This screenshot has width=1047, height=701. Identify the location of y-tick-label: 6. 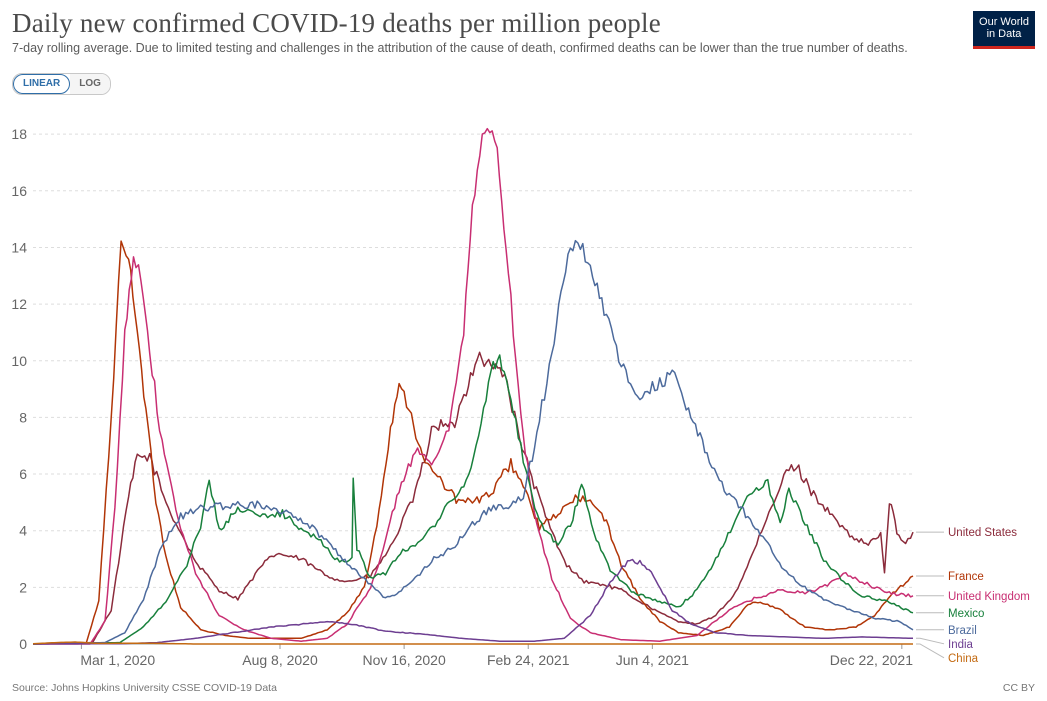
(23, 474).